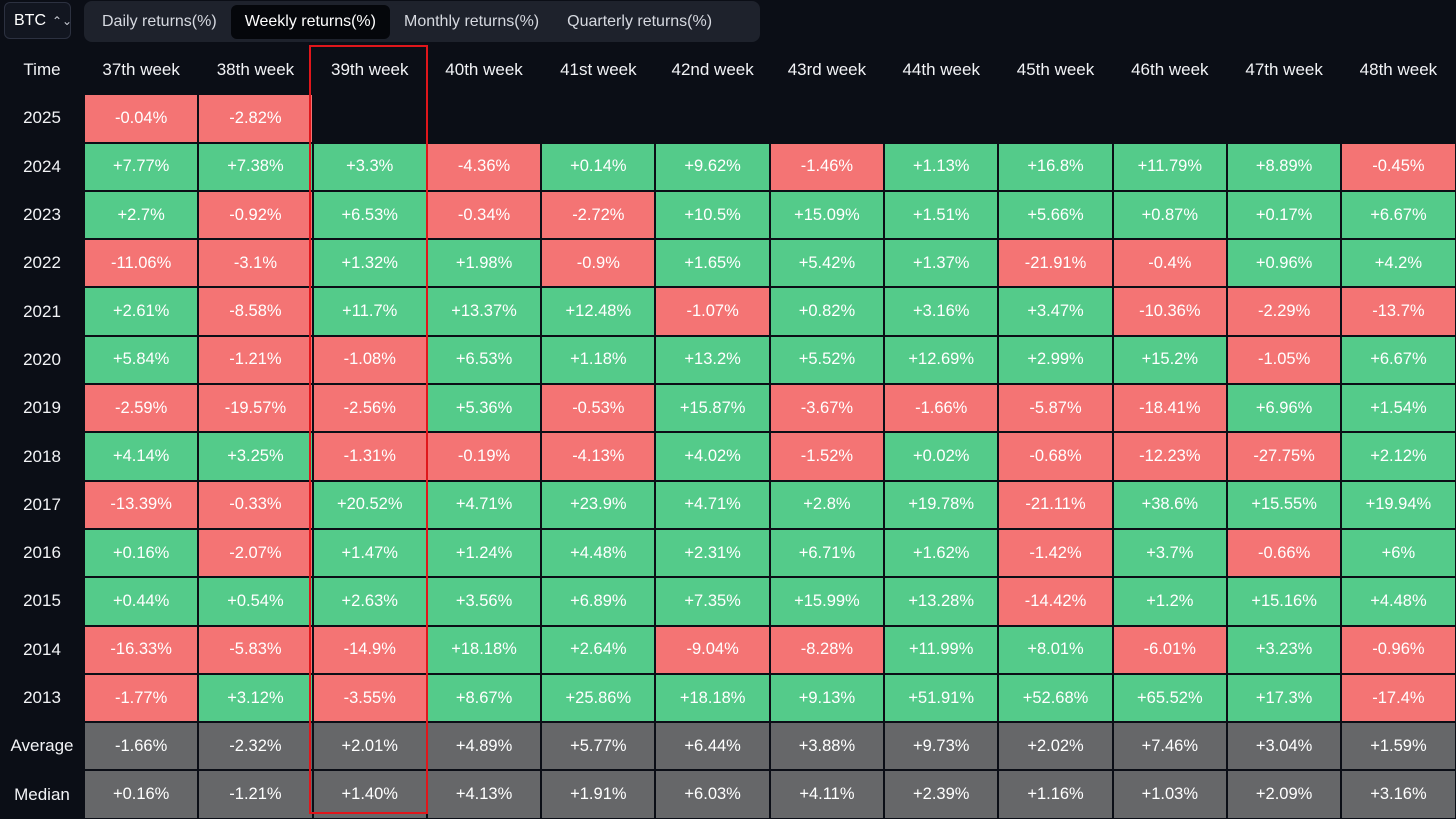  Describe the element at coordinates (827, 311) in the screenshot. I see `return-cell: +0.82%` at that location.